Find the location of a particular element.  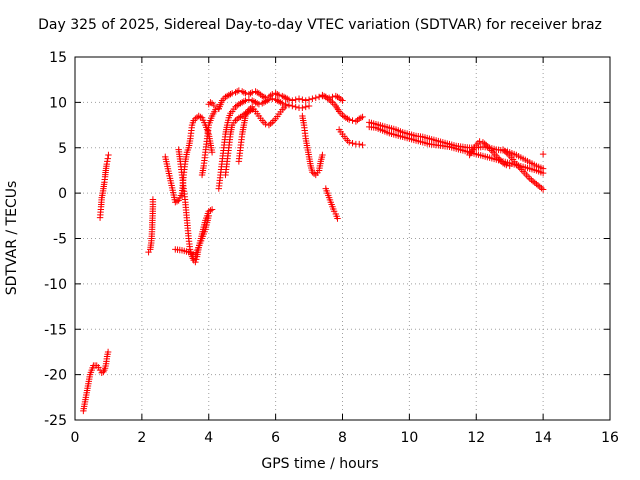

series-arc6 is located at coordinates (192, 235).